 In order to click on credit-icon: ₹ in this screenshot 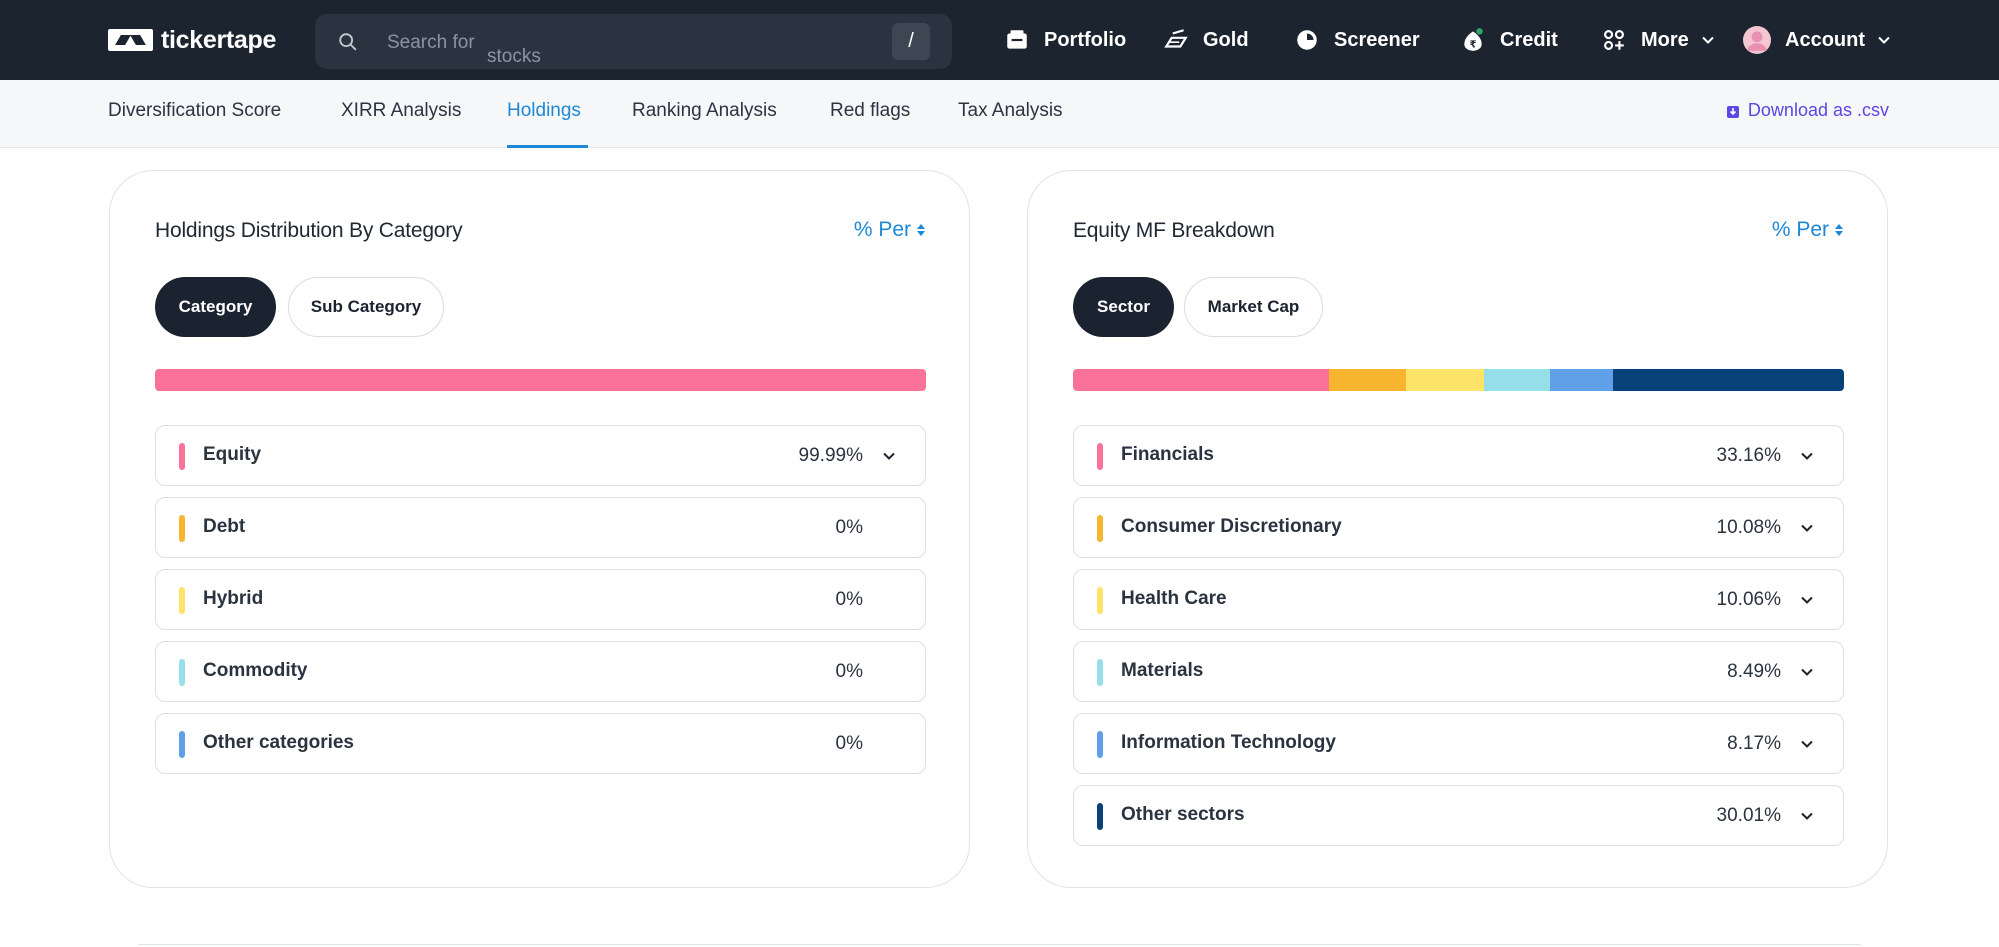, I will do `click(1473, 39)`.